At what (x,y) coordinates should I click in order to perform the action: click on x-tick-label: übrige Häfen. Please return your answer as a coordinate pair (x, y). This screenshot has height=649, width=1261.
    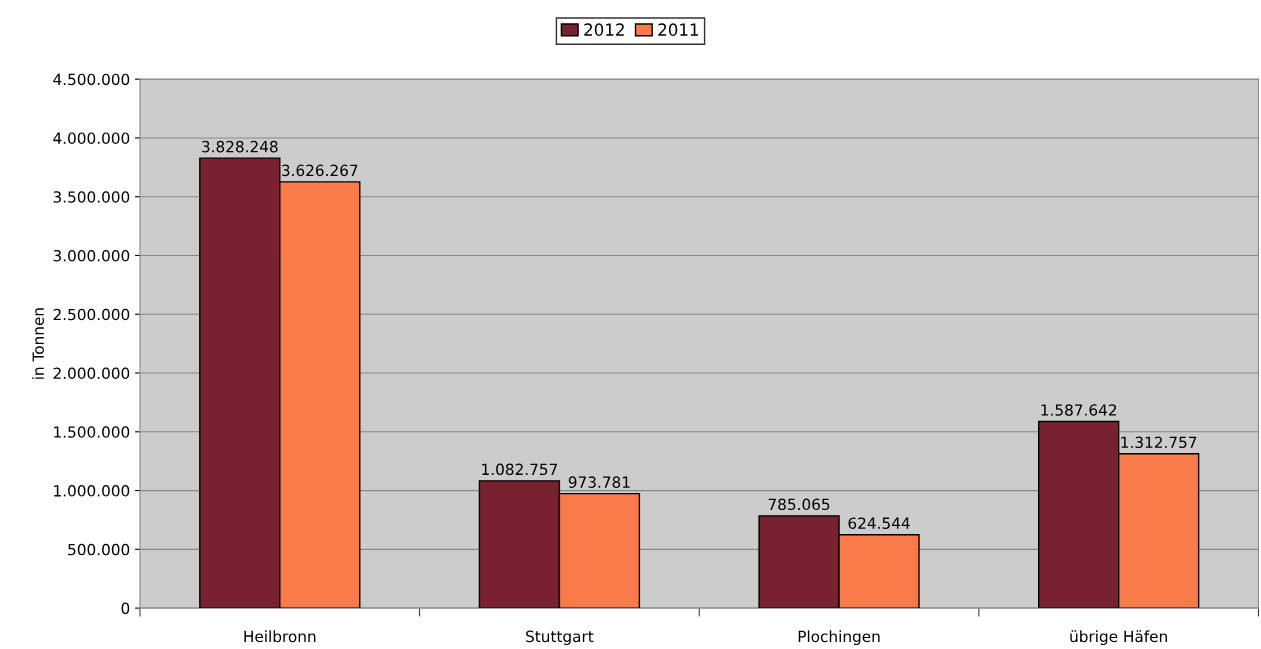
    Looking at the image, I should click on (1118, 638).